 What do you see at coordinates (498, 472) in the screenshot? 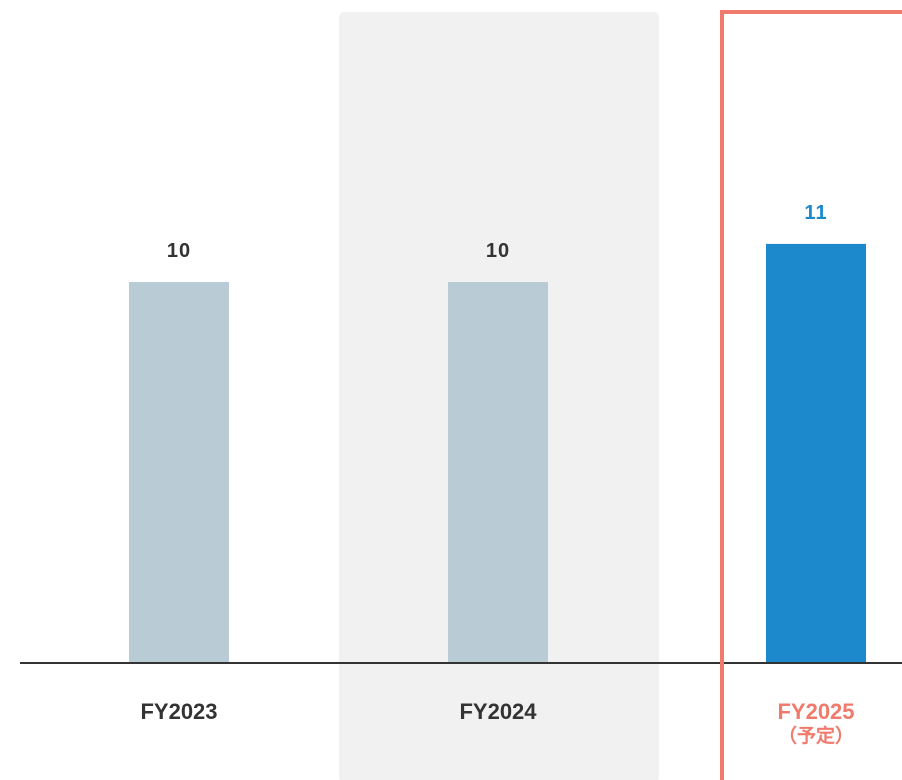
I see `bar-fy2024` at bounding box center [498, 472].